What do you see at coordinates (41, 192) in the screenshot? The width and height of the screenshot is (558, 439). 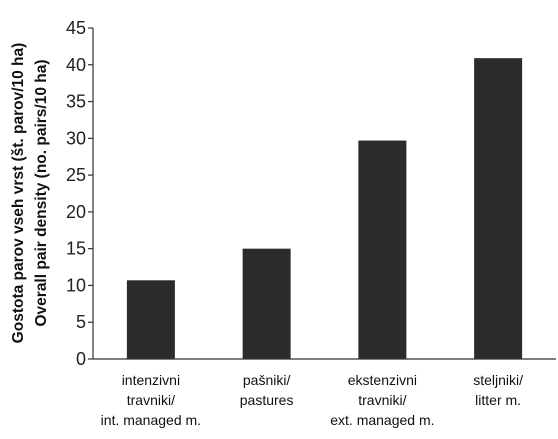 I see `y-axis-label-english: Overall pair density (no. pairs/10 ha)` at bounding box center [41, 192].